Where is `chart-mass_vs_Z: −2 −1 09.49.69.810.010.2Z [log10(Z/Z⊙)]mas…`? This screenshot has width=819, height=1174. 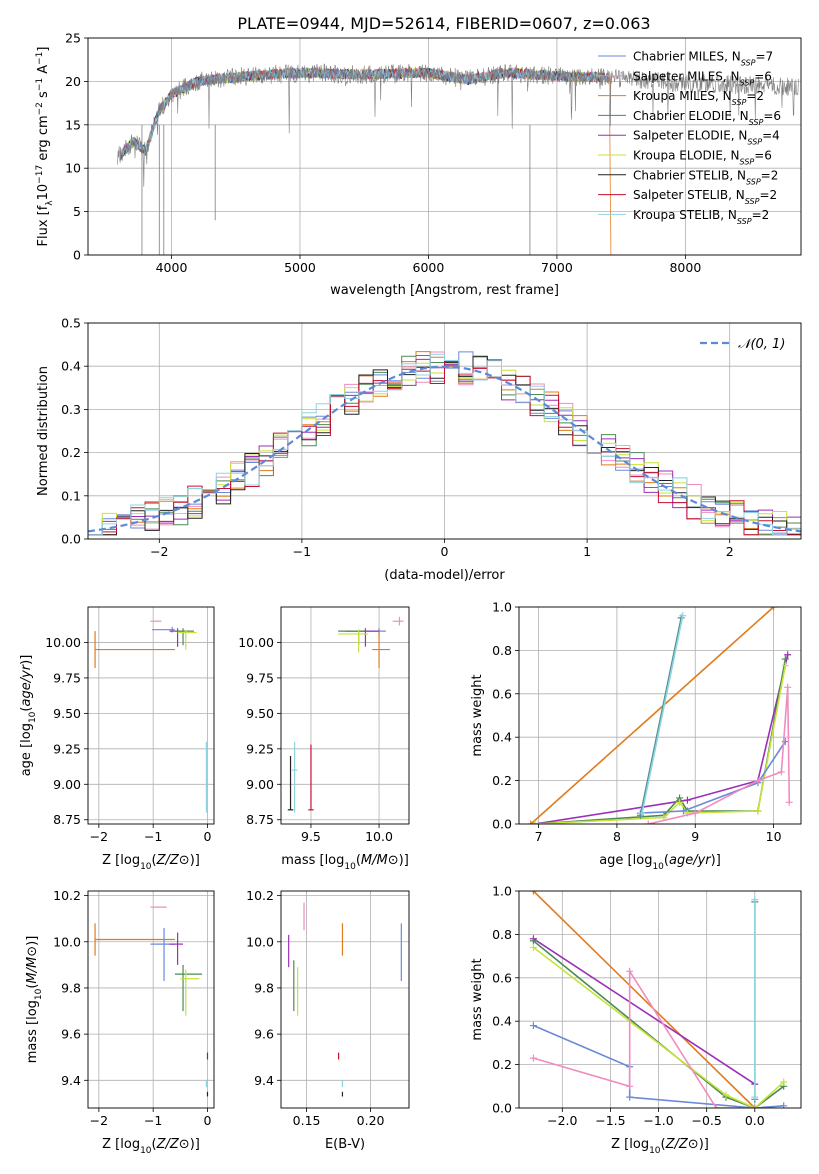
chart-mass_vs_Z: −2 −1 09.49.69.810.010.2Z [log10(Z/Z⊙)]mas… is located at coordinates (120, 1022).